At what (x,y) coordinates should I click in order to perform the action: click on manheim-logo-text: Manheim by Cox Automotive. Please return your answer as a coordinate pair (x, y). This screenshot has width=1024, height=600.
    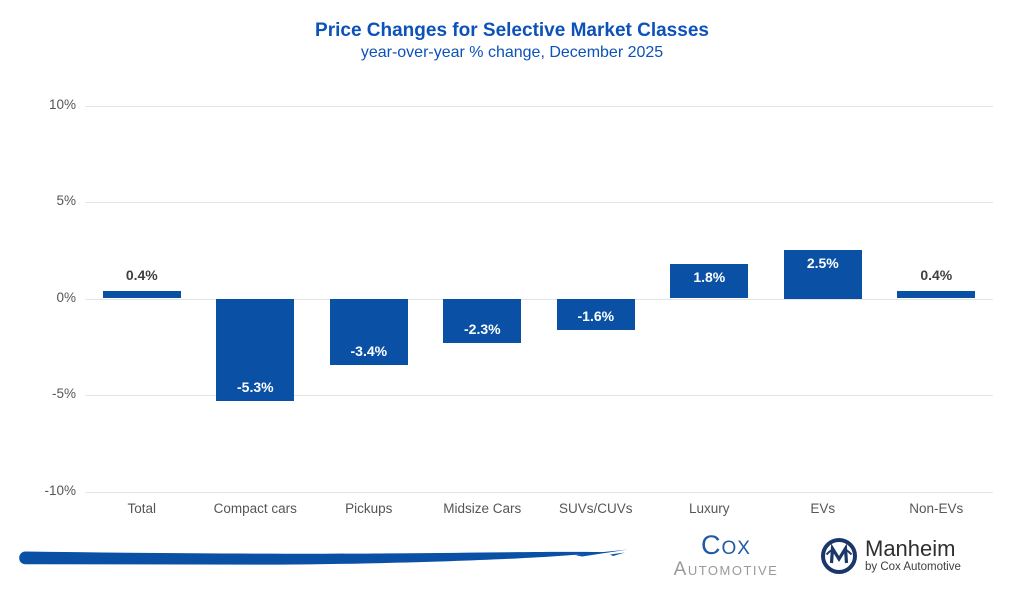
    Looking at the image, I should click on (913, 556).